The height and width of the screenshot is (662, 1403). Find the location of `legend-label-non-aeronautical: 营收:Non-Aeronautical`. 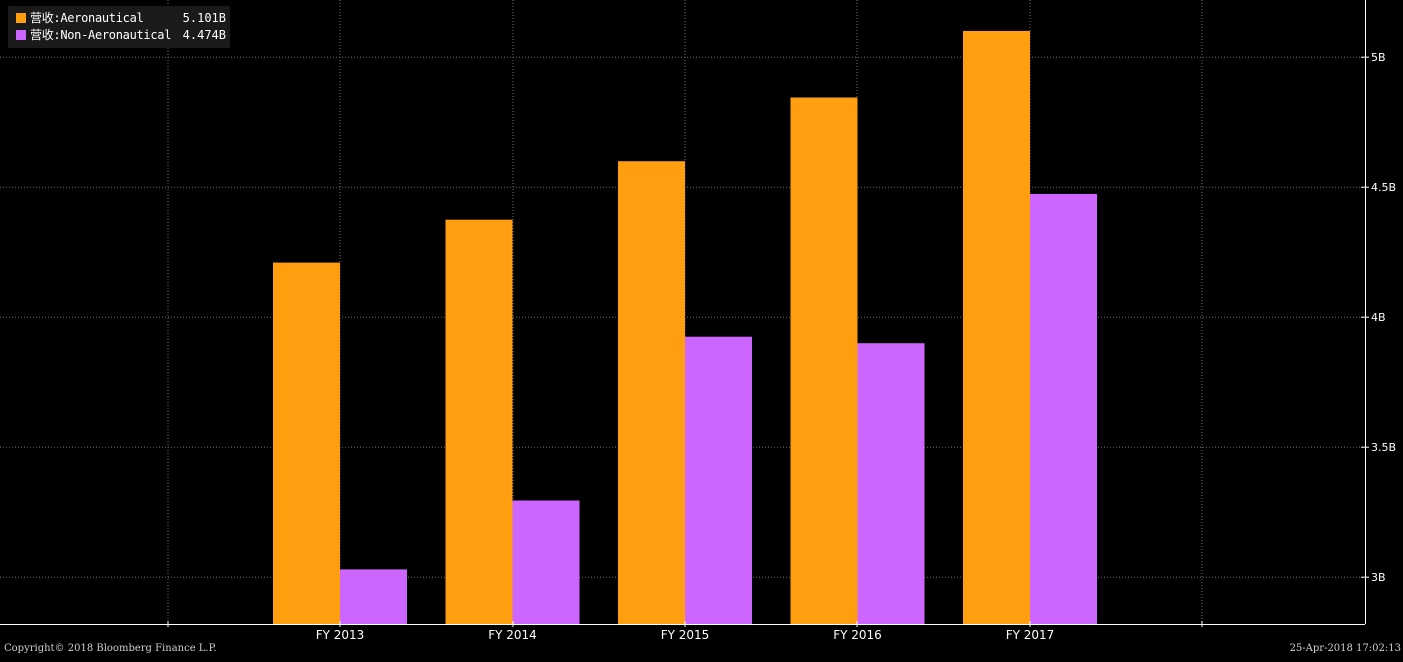

legend-label-non-aeronautical: 营收:Non-Aeronautical is located at coordinates (101, 35).